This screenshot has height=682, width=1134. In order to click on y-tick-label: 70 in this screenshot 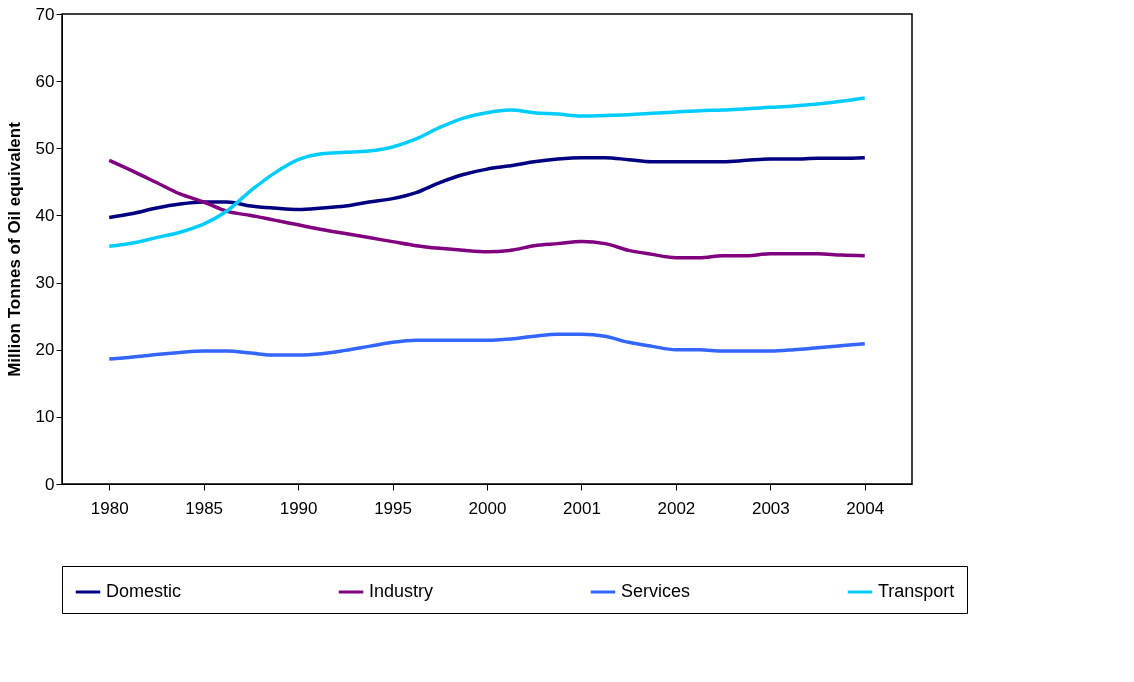, I will do `click(45, 14)`.